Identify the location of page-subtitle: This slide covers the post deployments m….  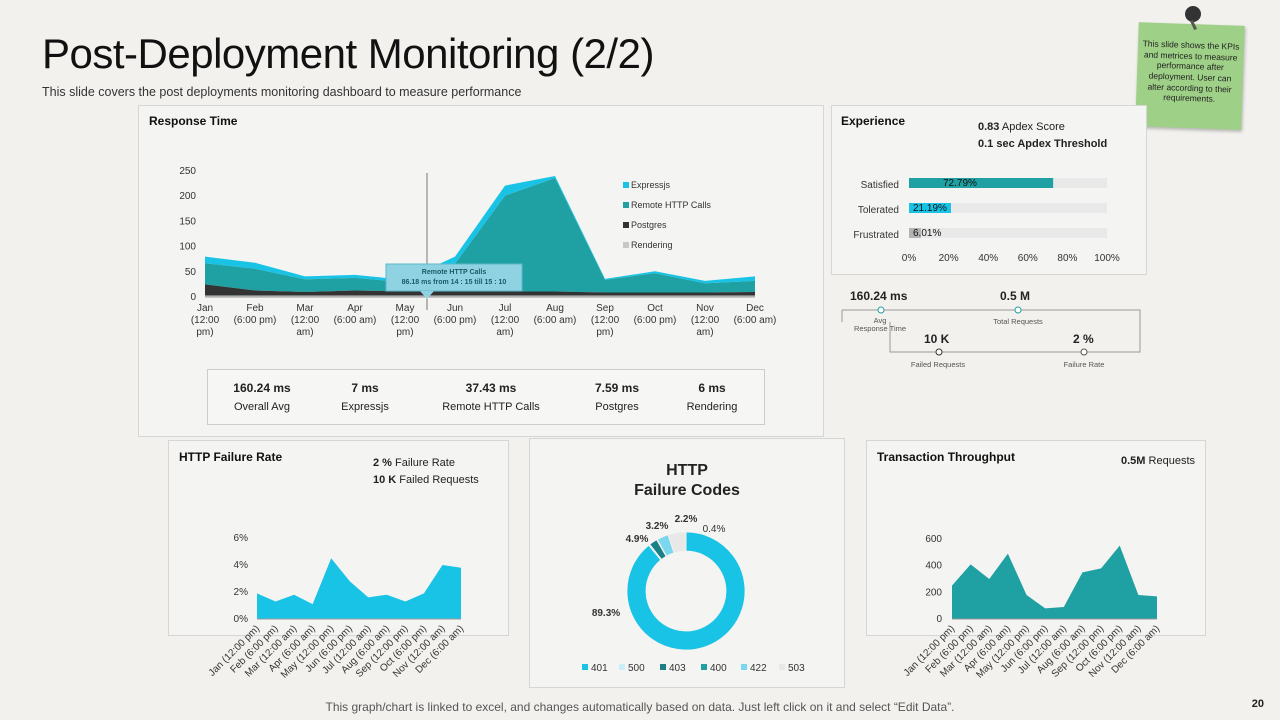
(282, 92).